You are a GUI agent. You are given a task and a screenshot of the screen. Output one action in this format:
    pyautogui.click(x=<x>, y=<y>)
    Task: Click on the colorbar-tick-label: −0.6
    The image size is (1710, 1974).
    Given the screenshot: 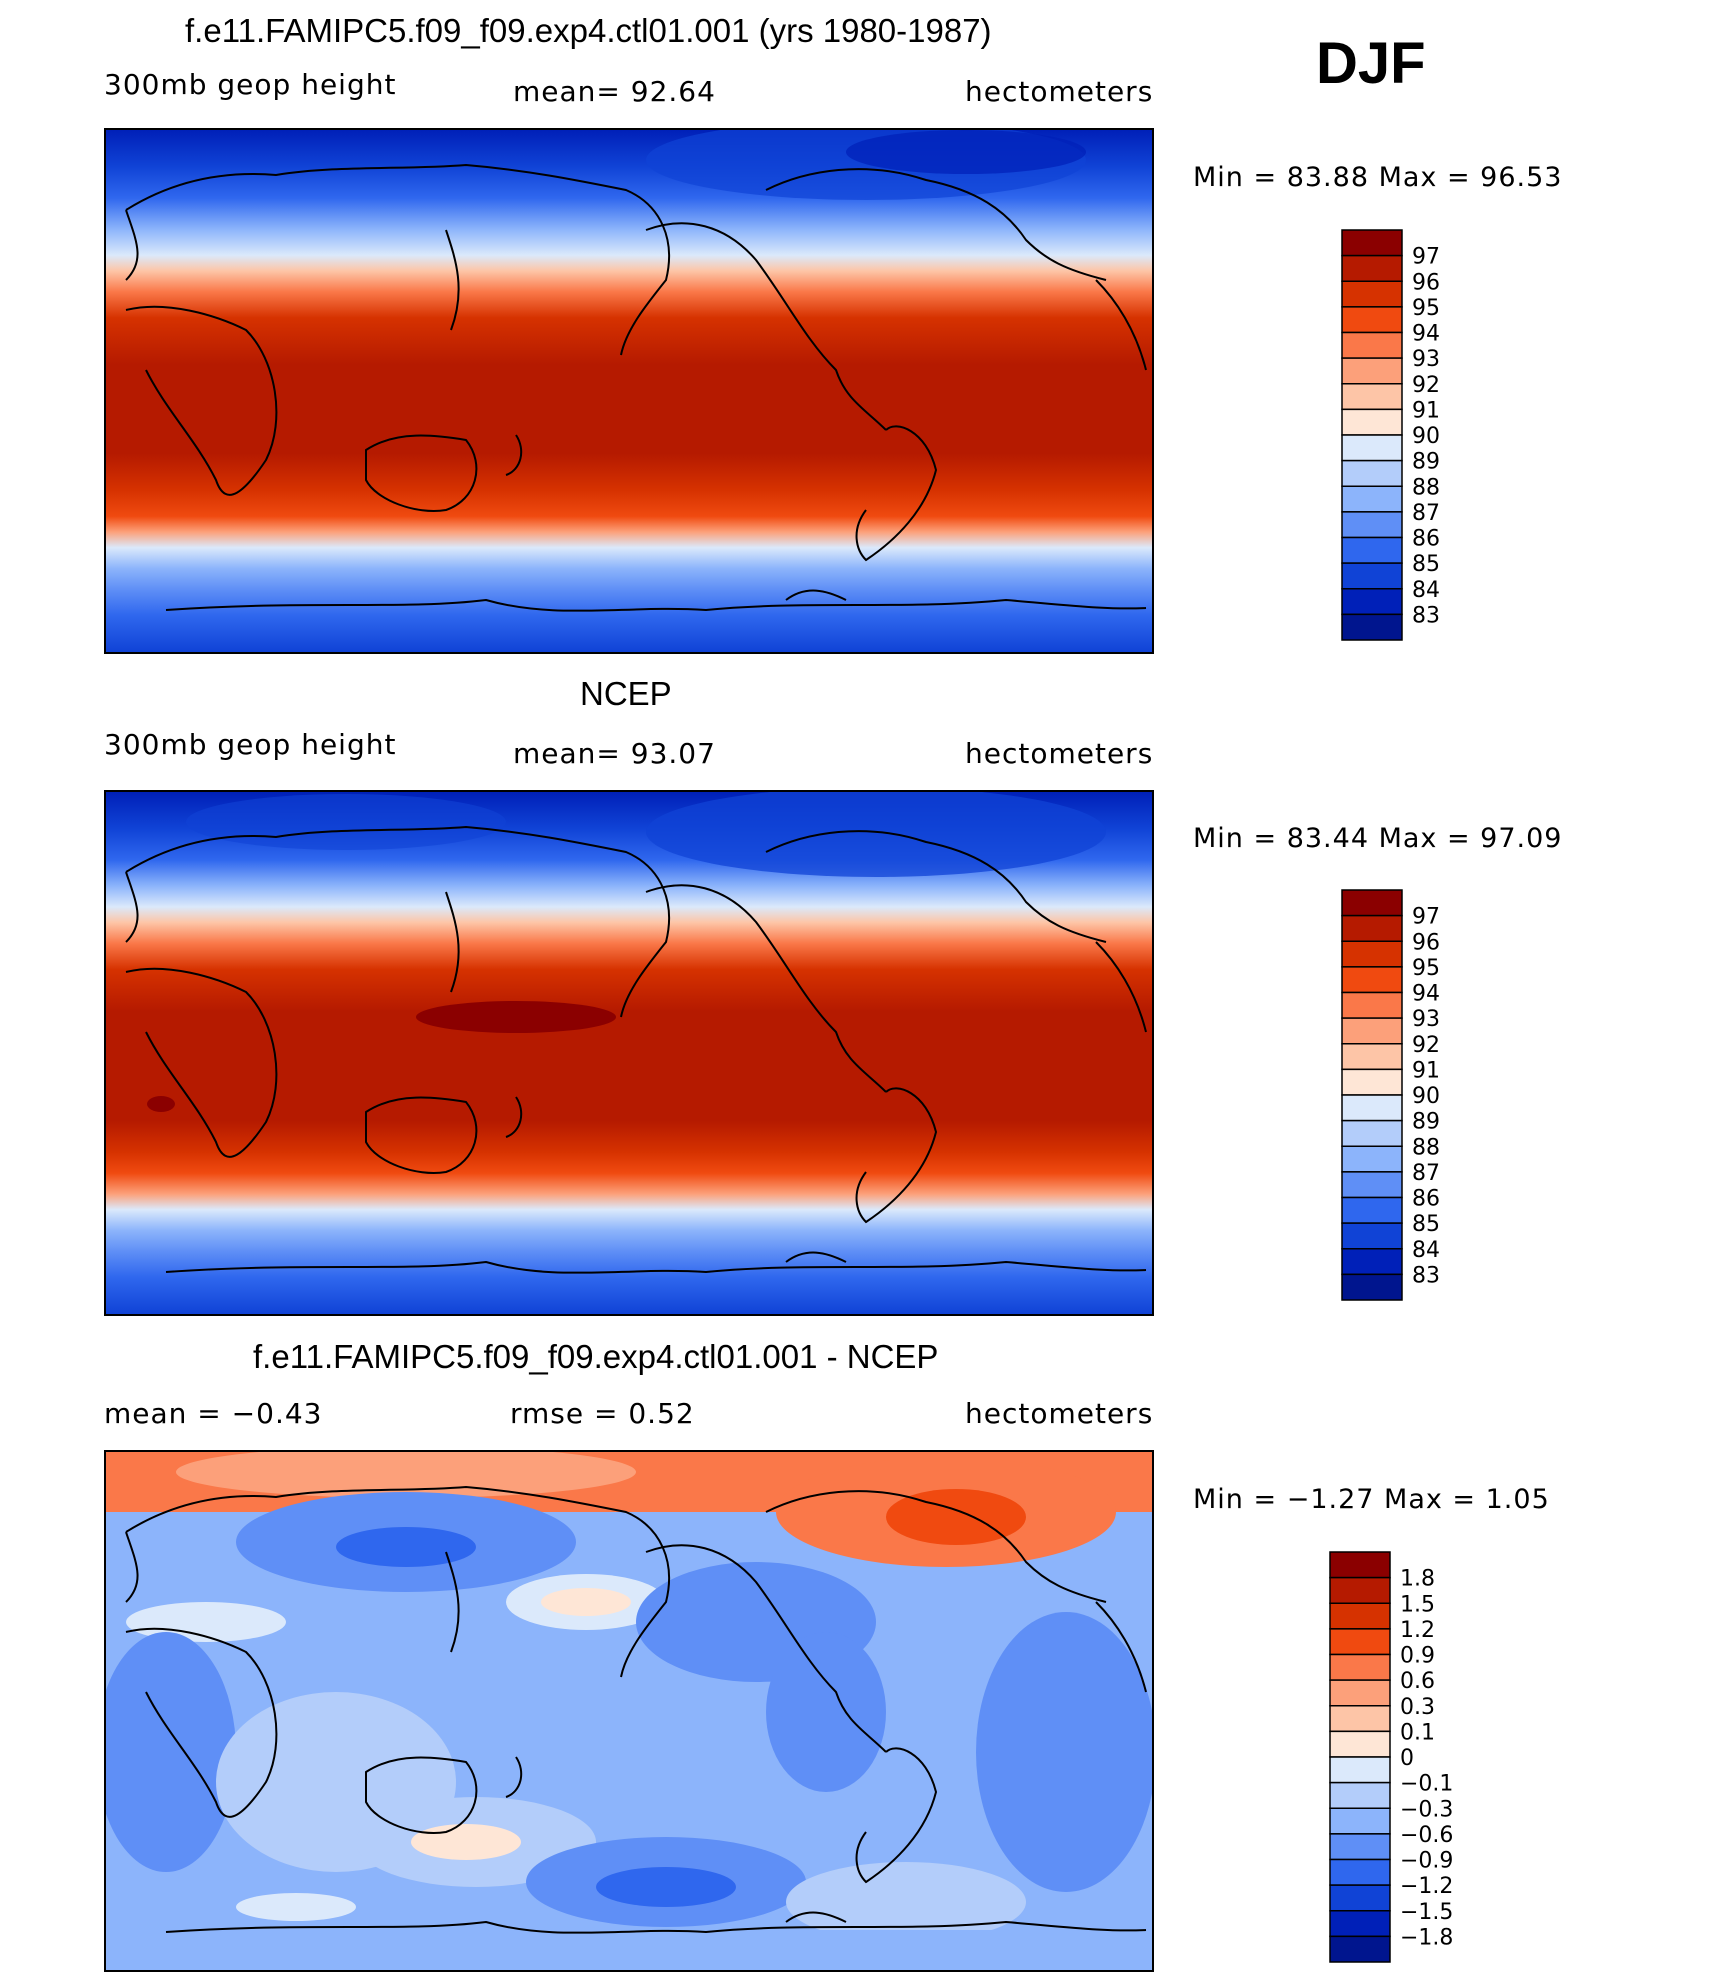 What is the action you would take?
    pyautogui.click(x=1426, y=1835)
    